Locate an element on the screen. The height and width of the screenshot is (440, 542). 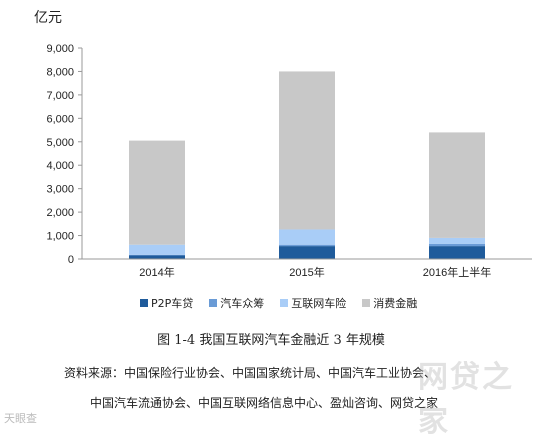
source-line-2: 中国汽车流通协会、中国互联网络信息中心、盈灿咨询、网贷之家 is located at coordinates (264, 403).